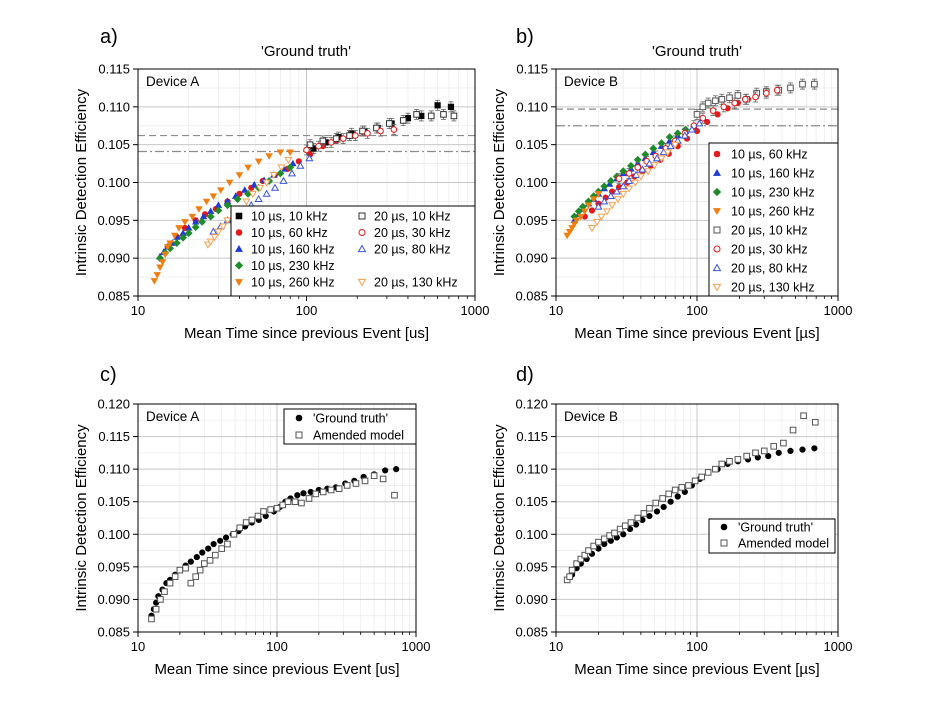 The width and height of the screenshot is (936, 702). Describe the element at coordinates (591, 416) in the screenshot. I see `device-label: Device B` at that location.